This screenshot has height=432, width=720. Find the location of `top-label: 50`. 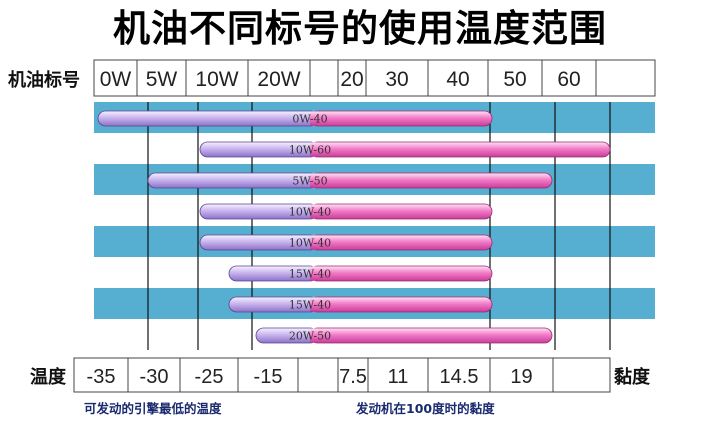

top-label: 50 is located at coordinates (514, 79).